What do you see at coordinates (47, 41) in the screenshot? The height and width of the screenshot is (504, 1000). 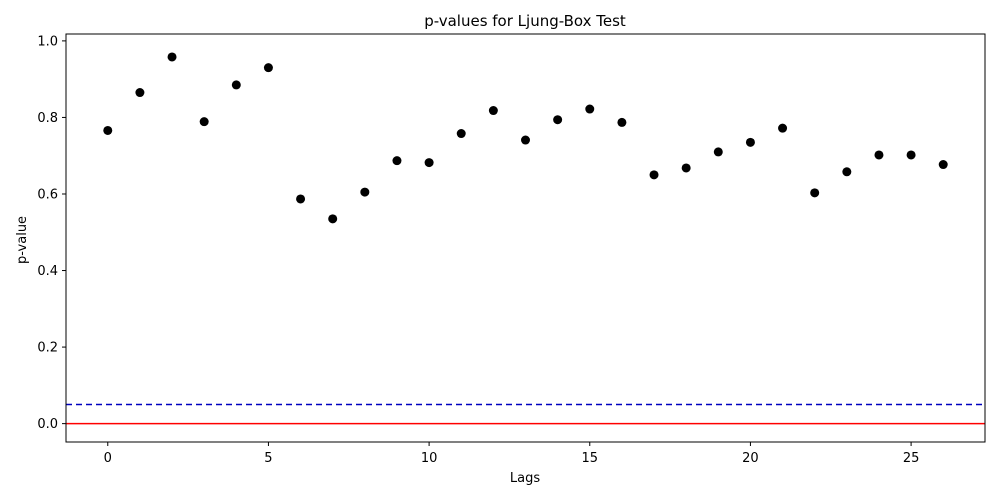 I see `y-tick-label: 1.0` at bounding box center [47, 41].